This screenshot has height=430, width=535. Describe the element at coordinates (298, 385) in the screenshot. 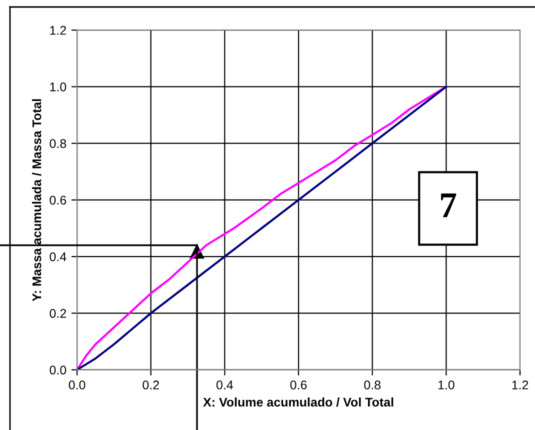

I see `x-tick-label: 0.6` at that location.